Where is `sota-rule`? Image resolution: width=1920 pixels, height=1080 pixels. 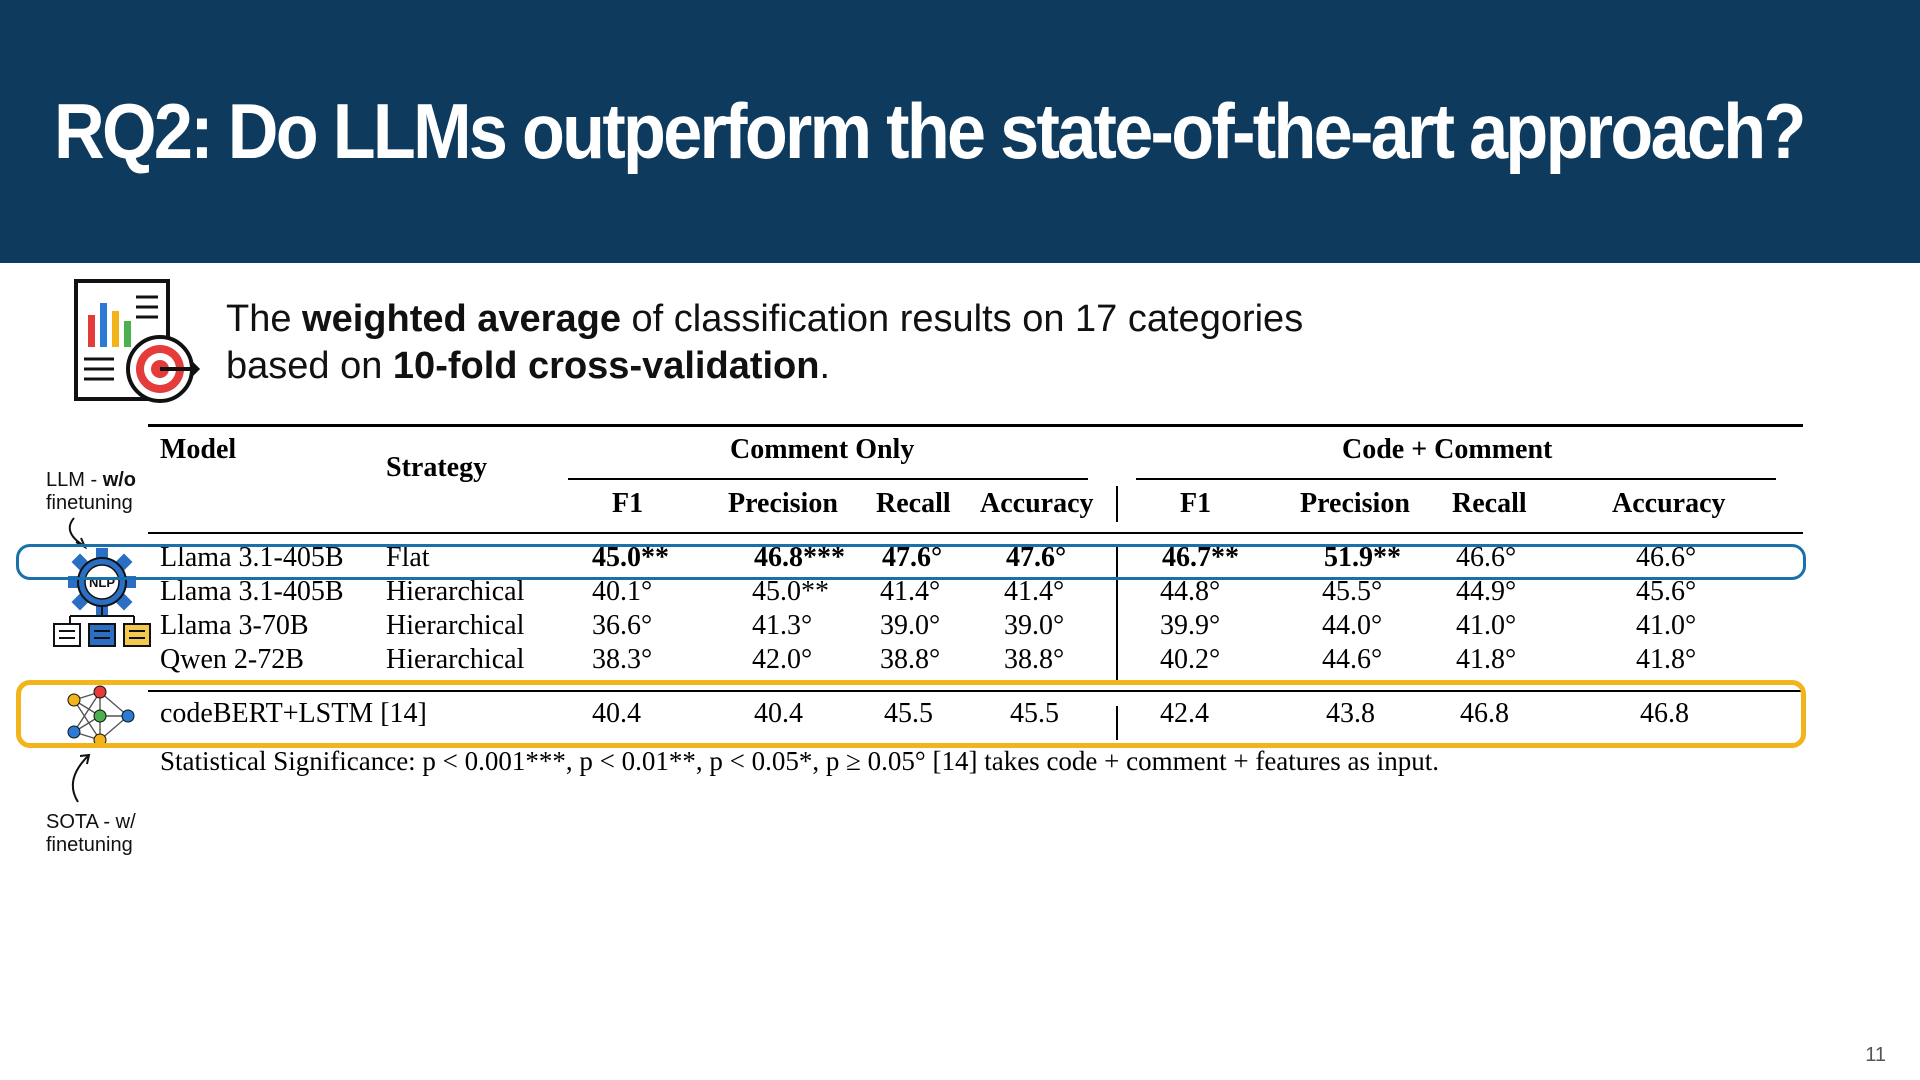 sota-rule is located at coordinates (975, 691).